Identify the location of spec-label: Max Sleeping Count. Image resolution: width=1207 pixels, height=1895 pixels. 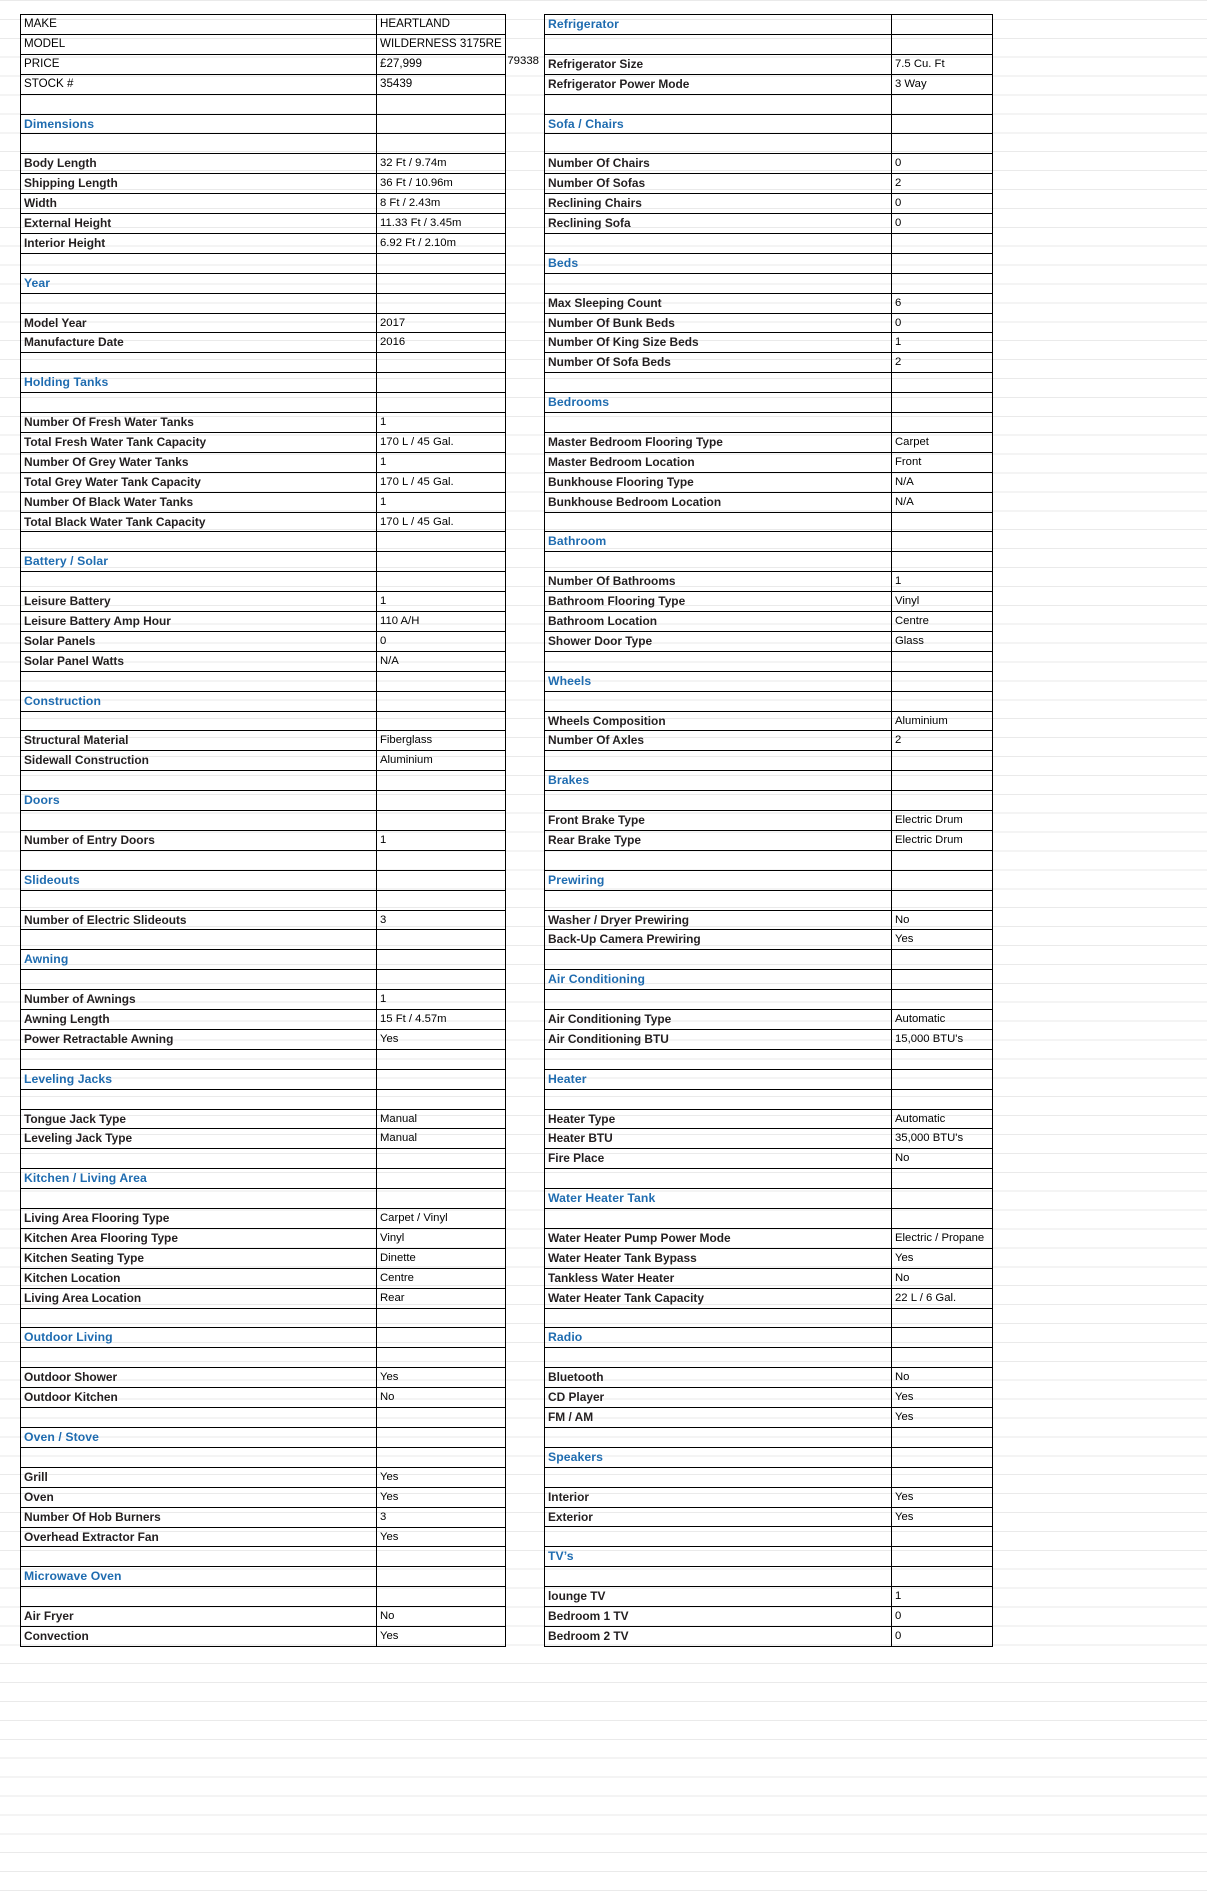
(718, 303).